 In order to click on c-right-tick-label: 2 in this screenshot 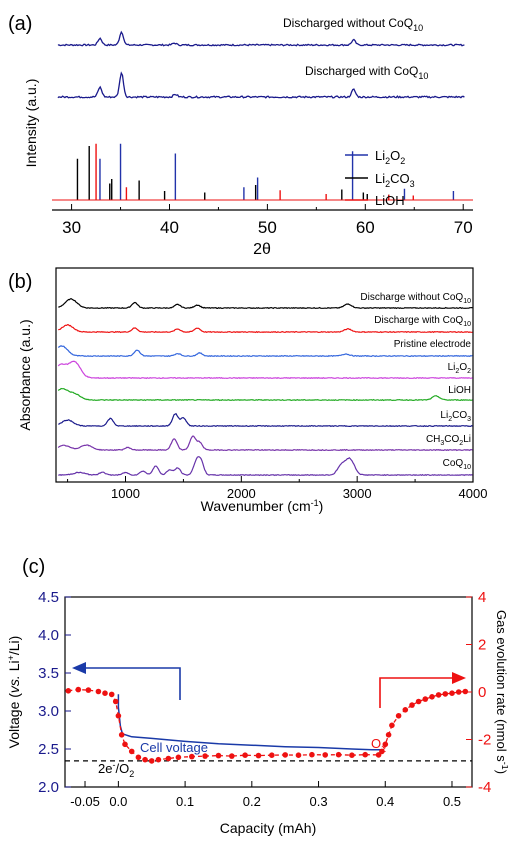, I will do `click(482, 645)`.